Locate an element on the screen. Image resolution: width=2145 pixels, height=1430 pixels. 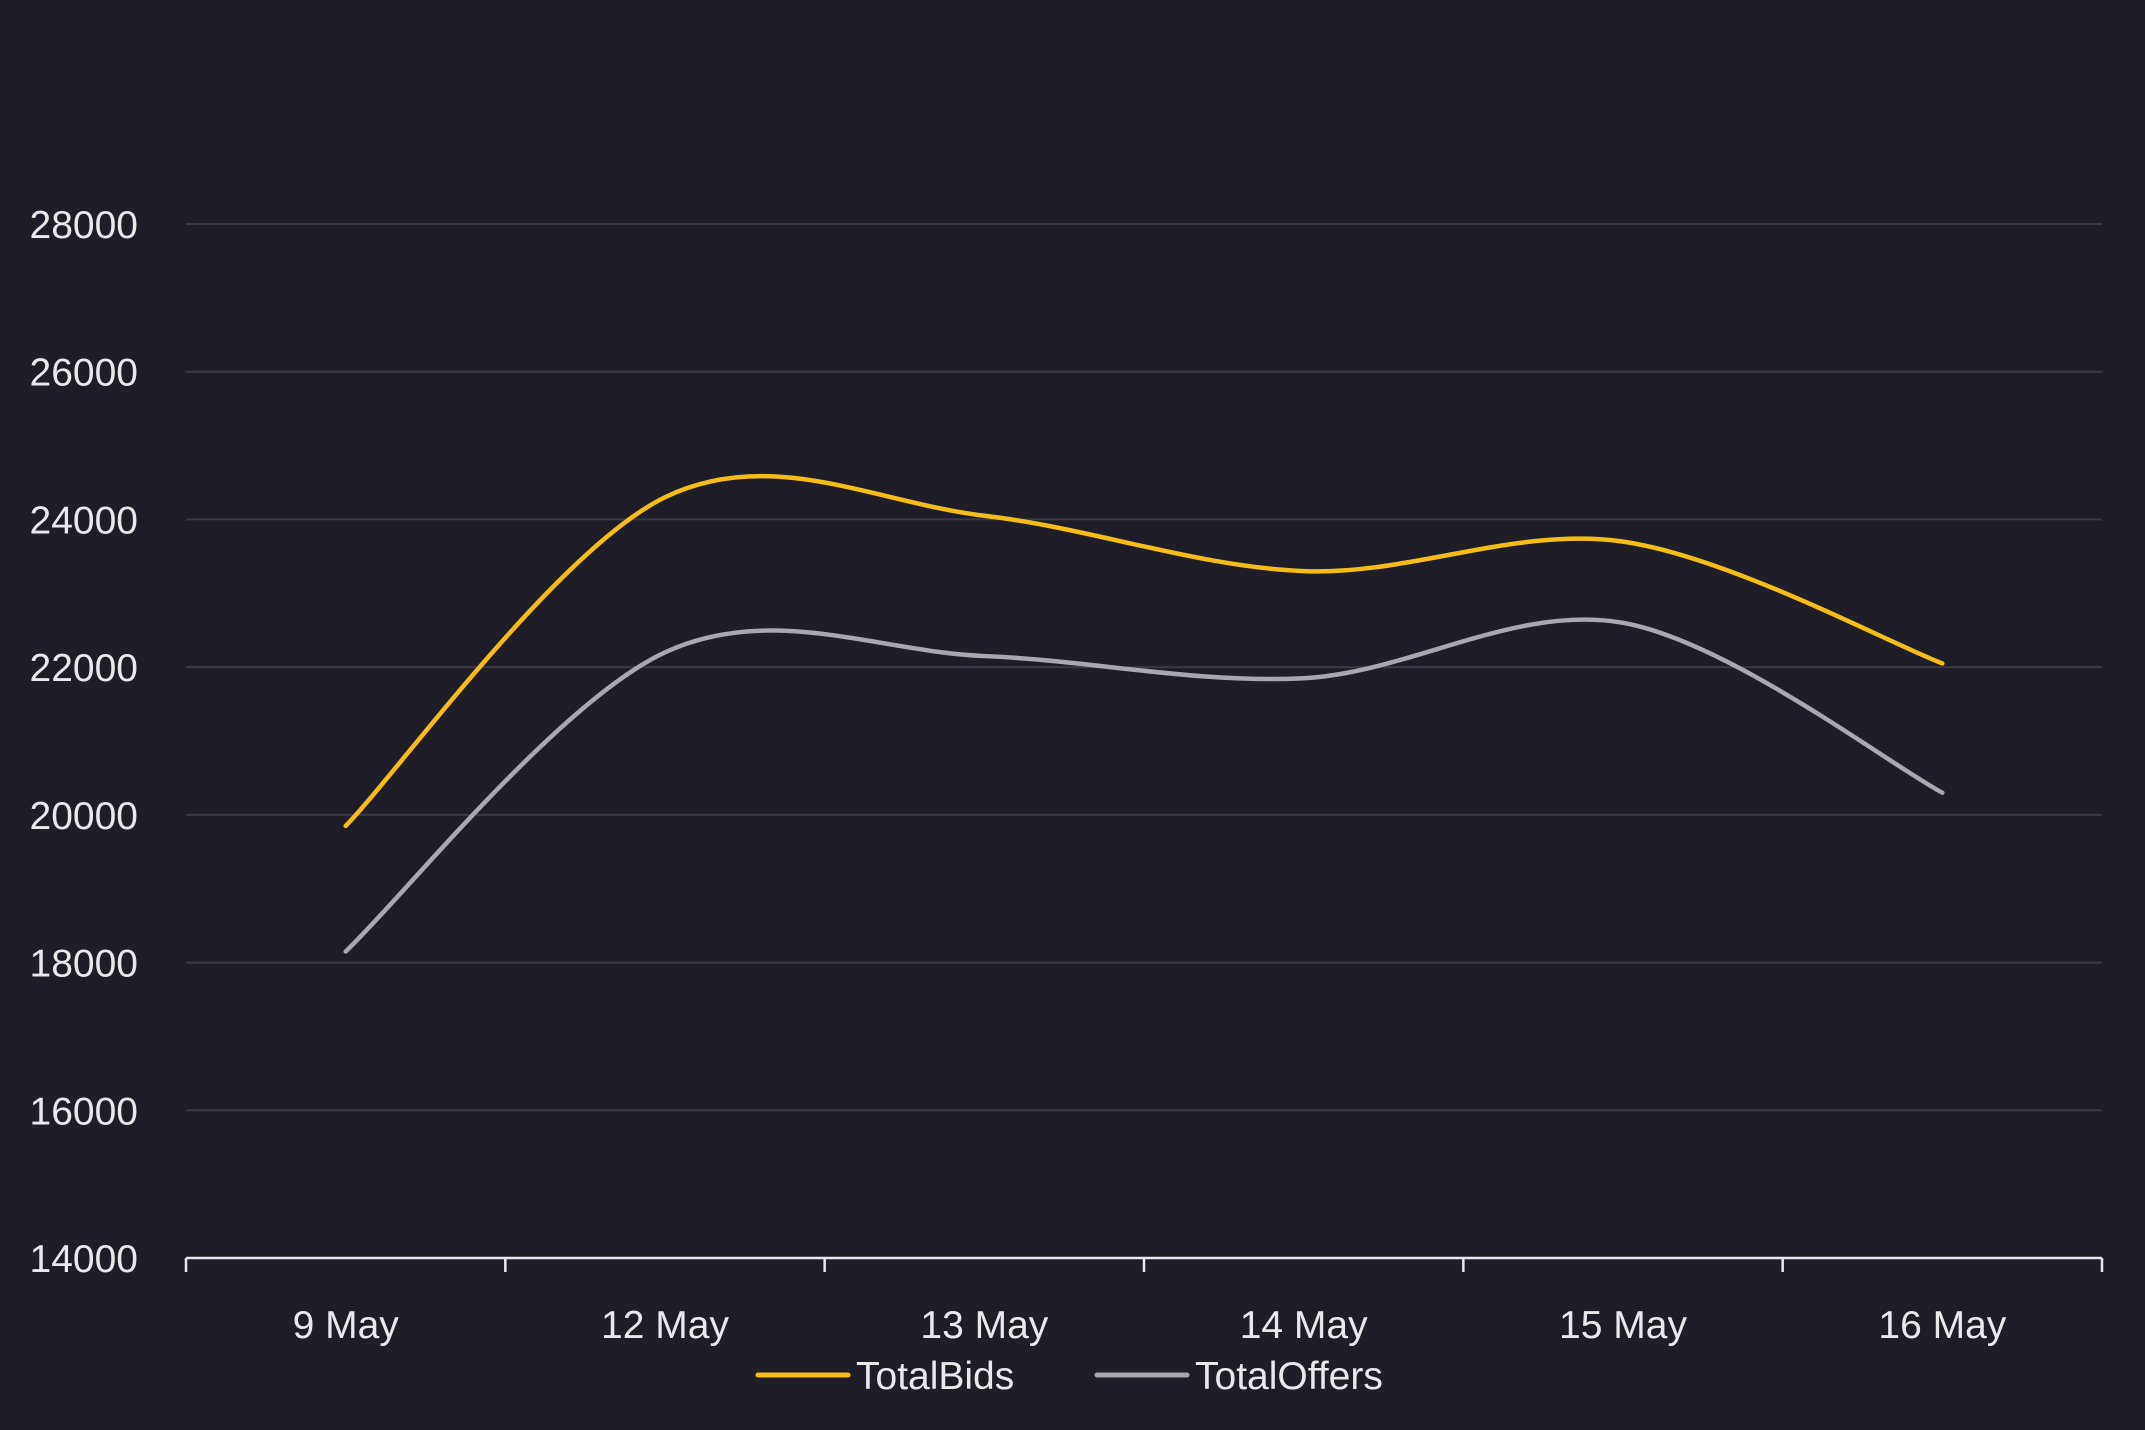
legend: TotalBids TotalOffers is located at coordinates (1069, 1376).